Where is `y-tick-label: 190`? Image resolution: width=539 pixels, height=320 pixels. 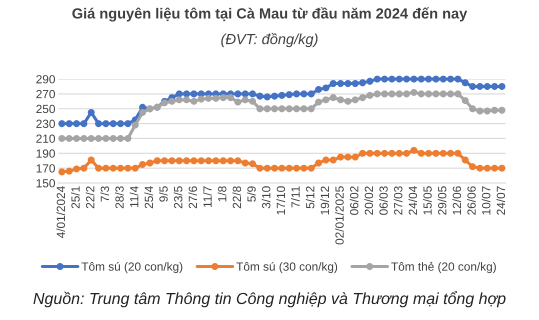 y-tick-label: 190 is located at coordinates (45, 153).